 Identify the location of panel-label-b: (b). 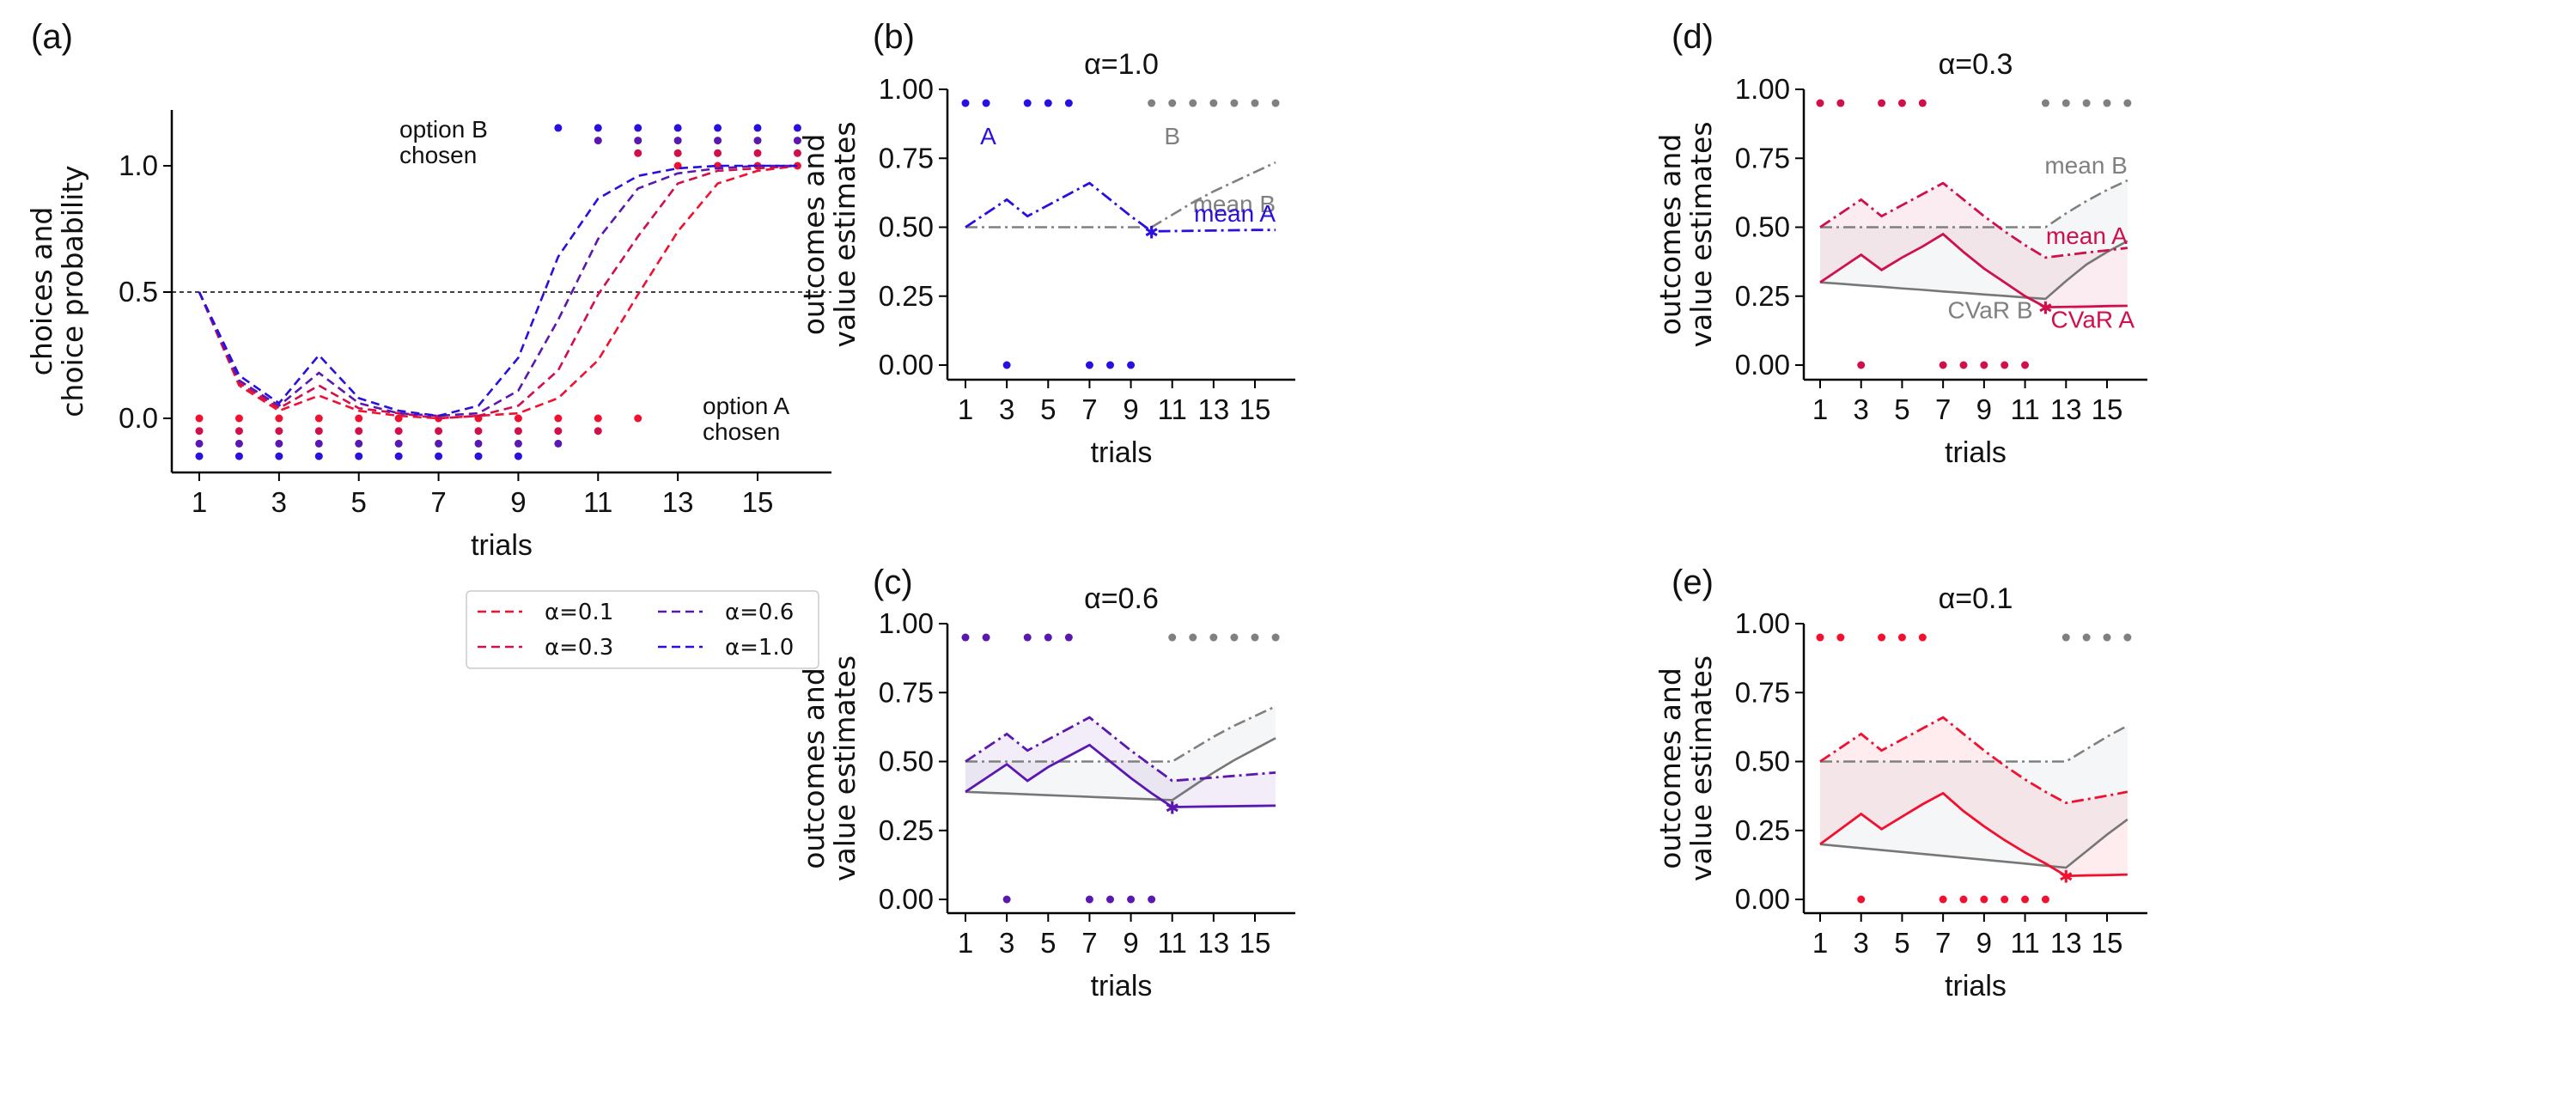
(894, 37).